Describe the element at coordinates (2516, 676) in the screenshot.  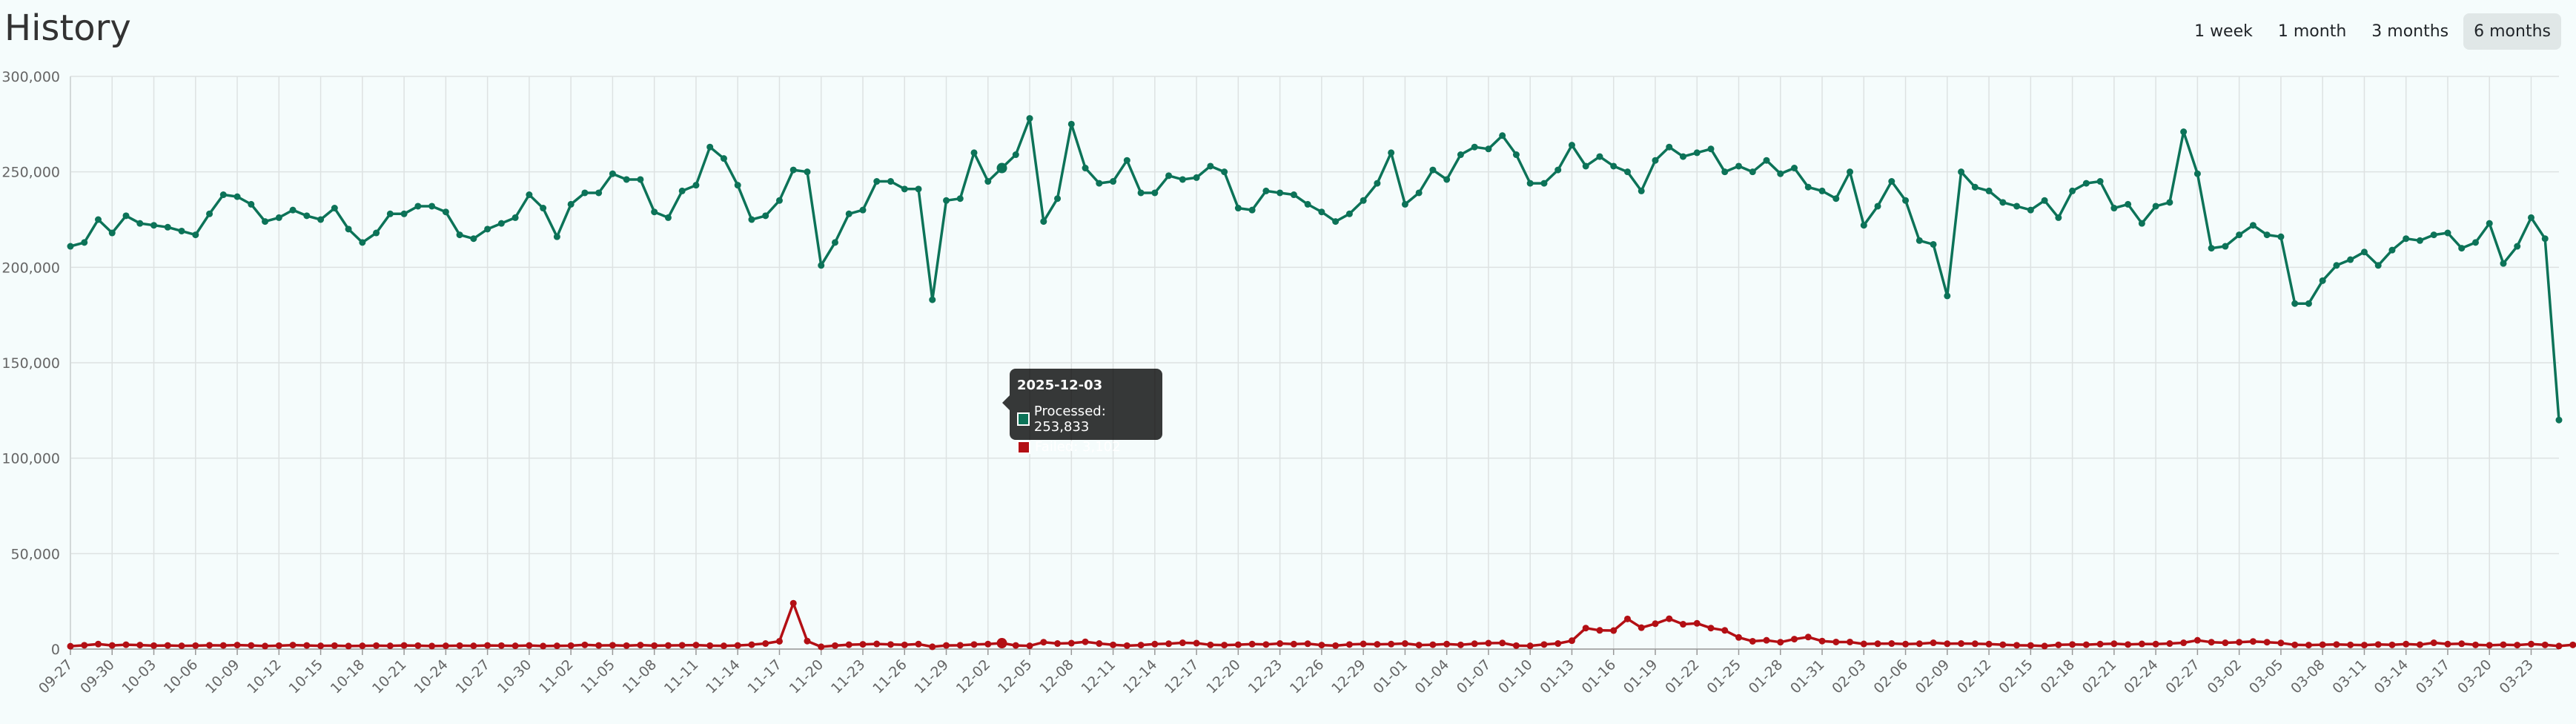
I see `x-tick-label: 03-23` at that location.